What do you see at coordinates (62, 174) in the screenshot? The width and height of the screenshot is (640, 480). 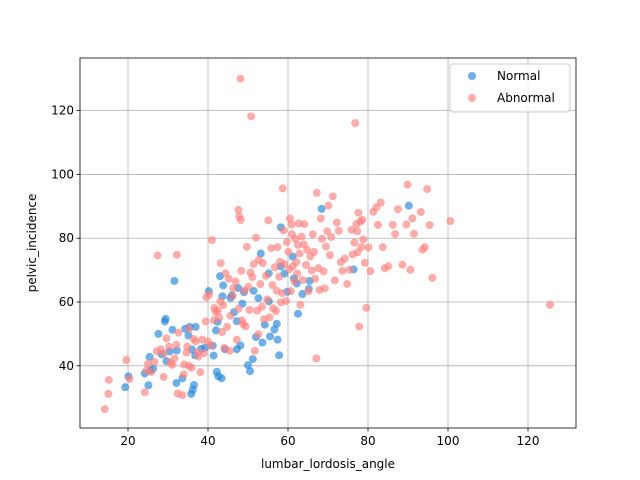 I see `y-tick-label: 100` at bounding box center [62, 174].